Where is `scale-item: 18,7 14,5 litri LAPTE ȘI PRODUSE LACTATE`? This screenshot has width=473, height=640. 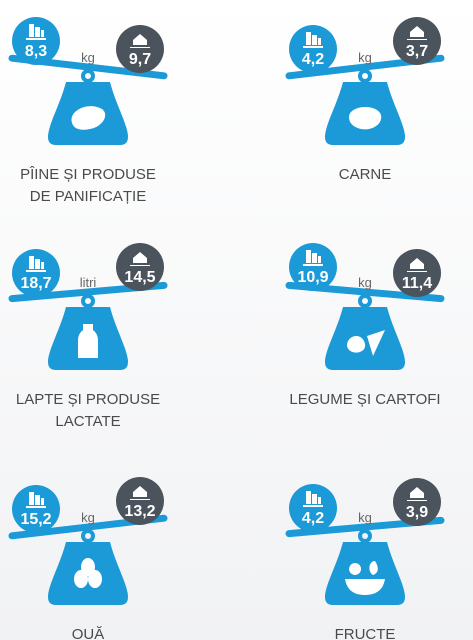 scale-item: 18,7 14,5 litri LAPTE ȘI PRODUSE LACTATE is located at coordinates (88, 336).